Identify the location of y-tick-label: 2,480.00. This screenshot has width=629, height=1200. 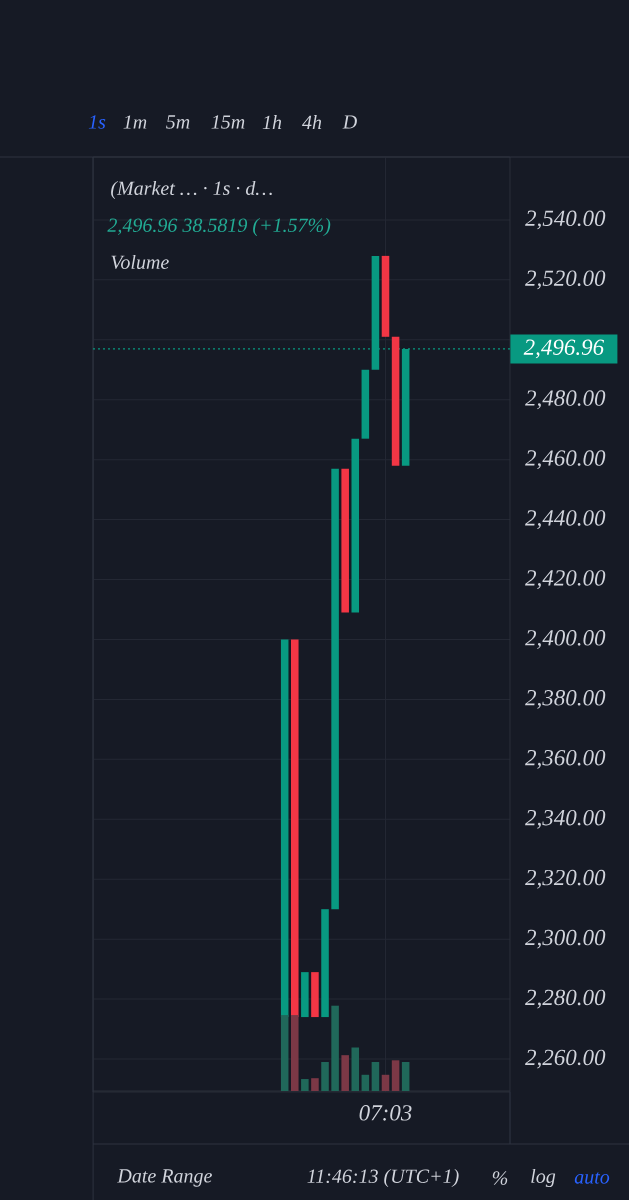
(565, 400).